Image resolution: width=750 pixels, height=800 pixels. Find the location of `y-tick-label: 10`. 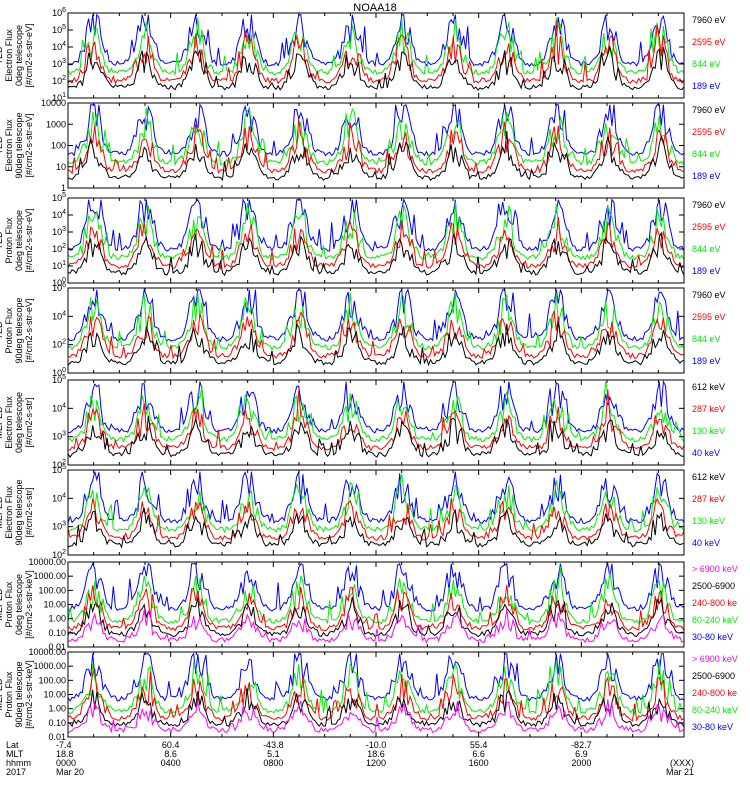

y-tick-label: 10 is located at coordinates (61, 167).